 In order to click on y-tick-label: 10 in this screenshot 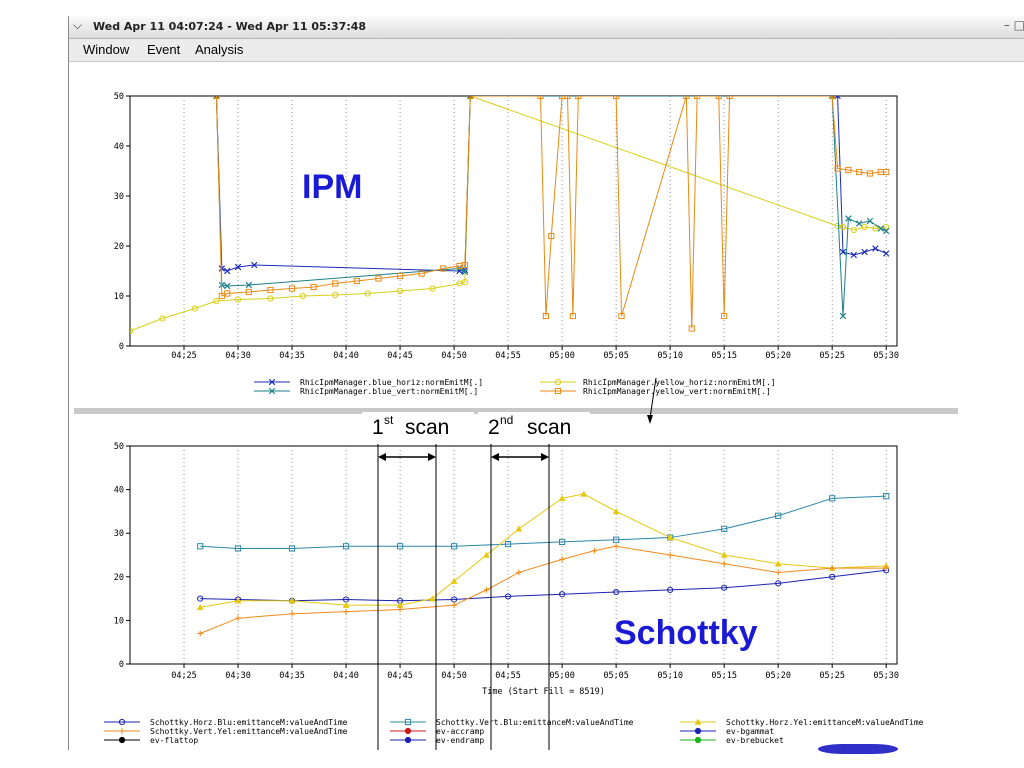, I will do `click(119, 621)`.